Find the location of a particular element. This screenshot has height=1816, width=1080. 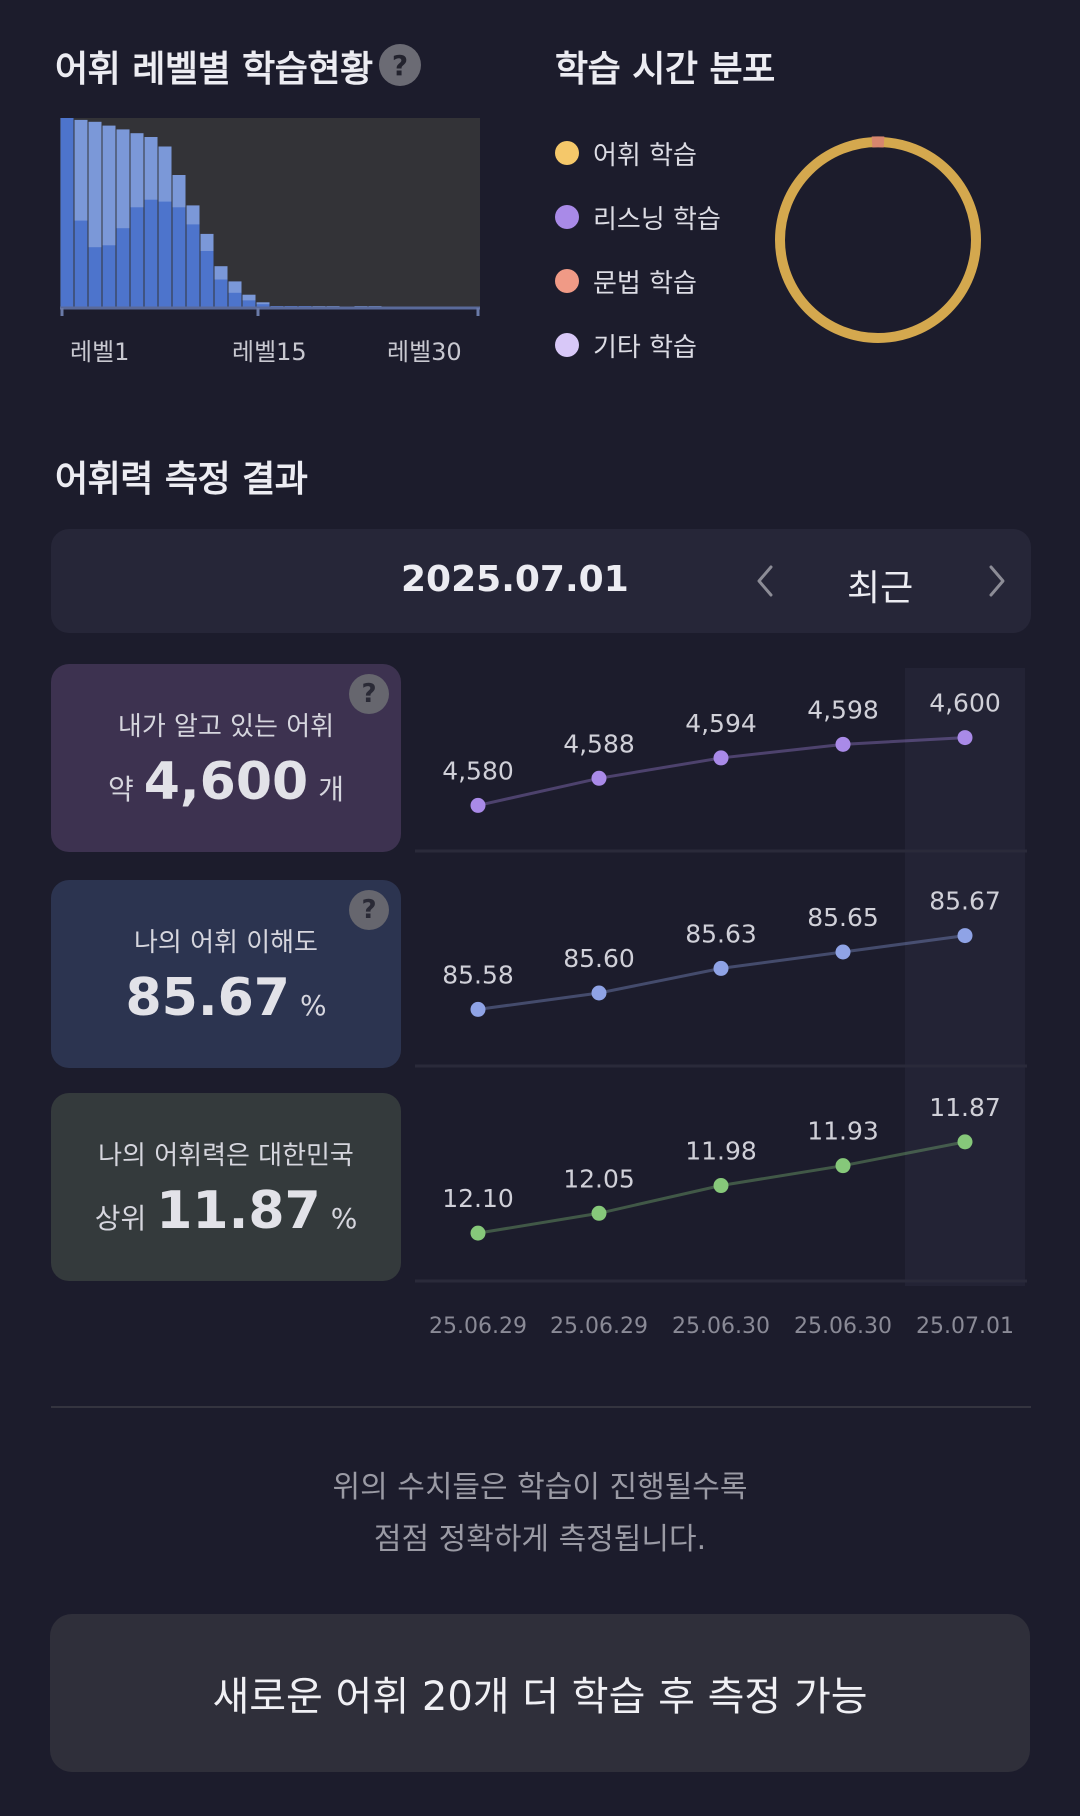

known-words-card: ? 내가 알고 있는 어휘 약 4,600 개 is located at coordinates (226, 758).